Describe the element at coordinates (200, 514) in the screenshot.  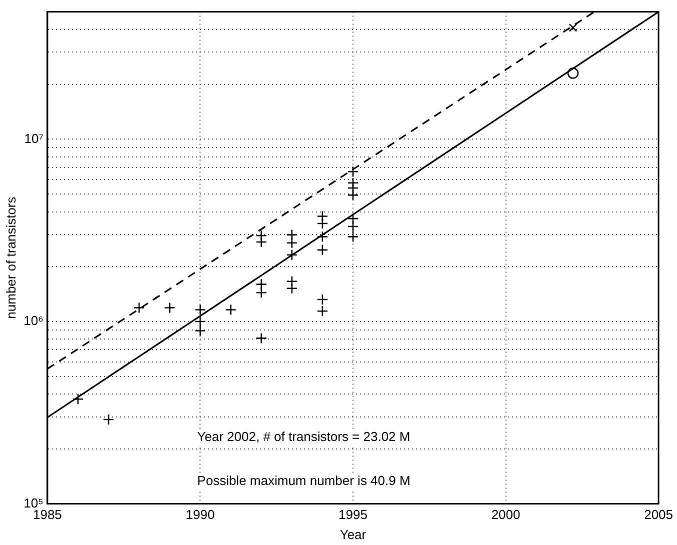
I see `x-tick-label: 1990` at that location.